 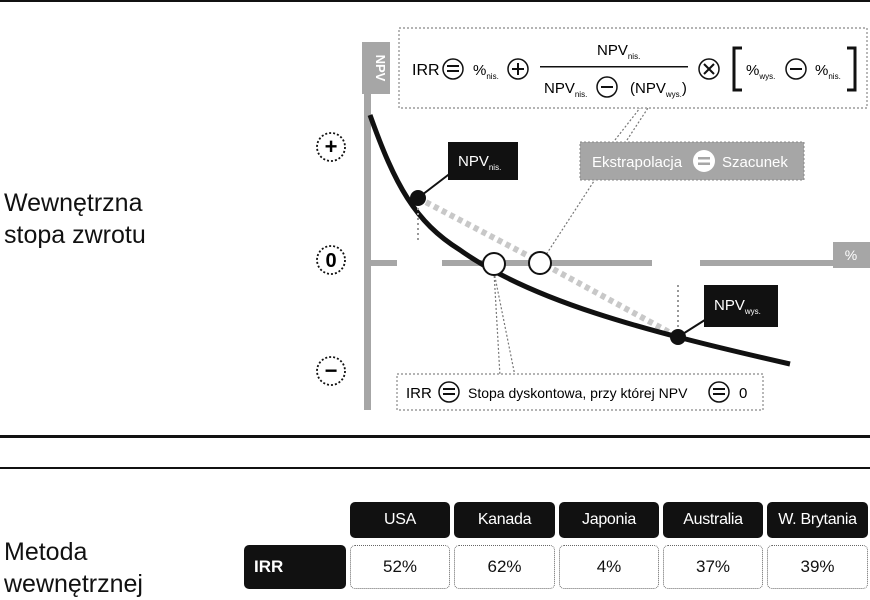 I want to click on bottom-section-heading: Metoda wewnętrznej, so click(x=73, y=568).